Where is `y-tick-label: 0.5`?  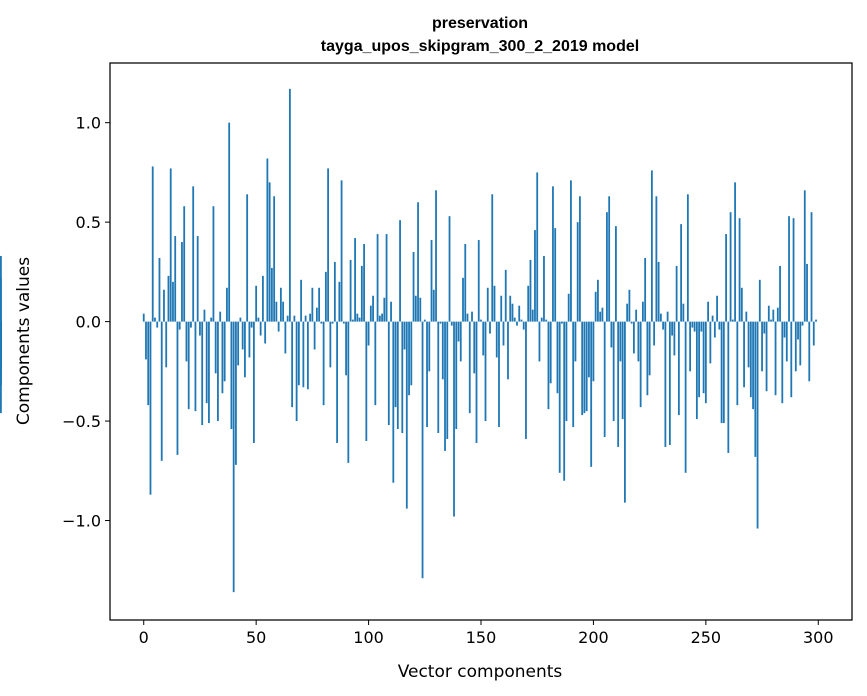 y-tick-label: 0.5 is located at coordinates (88, 222).